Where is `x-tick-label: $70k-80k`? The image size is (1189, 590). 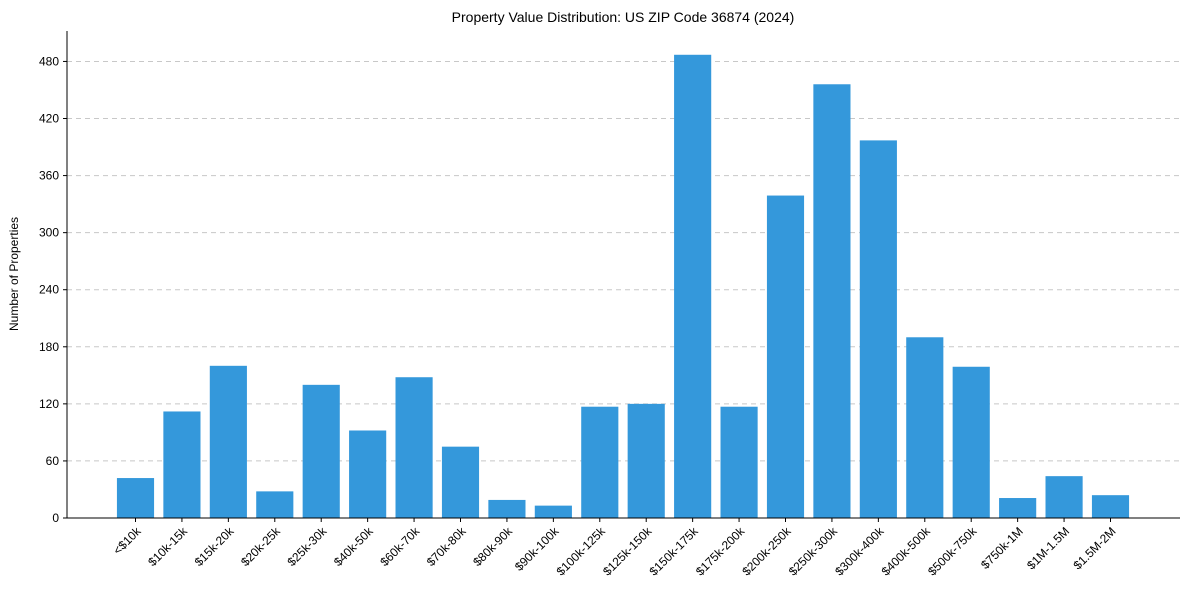
x-tick-label: $70k-80k is located at coordinates (447, 547).